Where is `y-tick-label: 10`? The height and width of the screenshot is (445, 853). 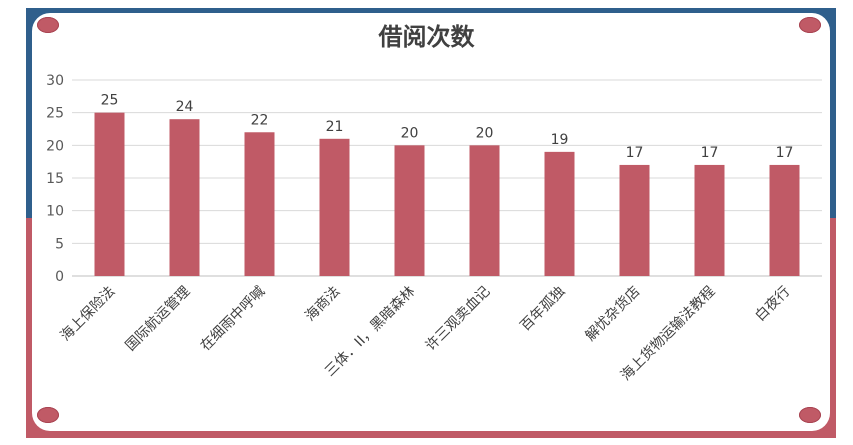
y-tick-label: 10 is located at coordinates (55, 212).